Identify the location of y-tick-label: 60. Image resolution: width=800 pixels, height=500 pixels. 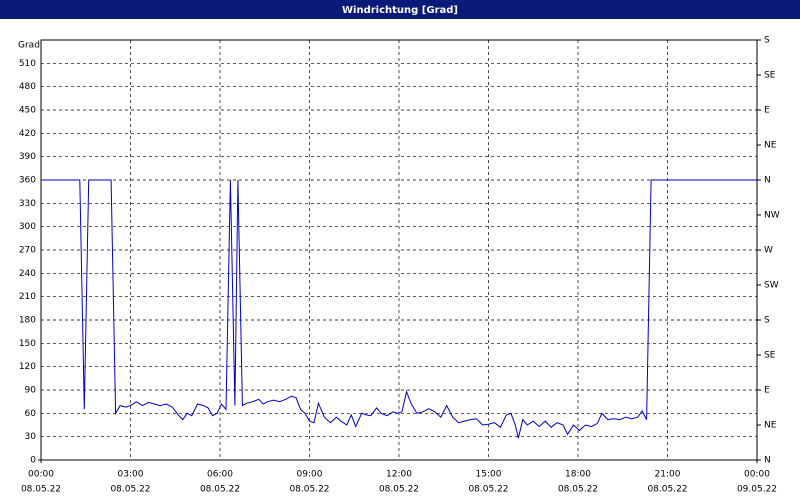
(31, 414).